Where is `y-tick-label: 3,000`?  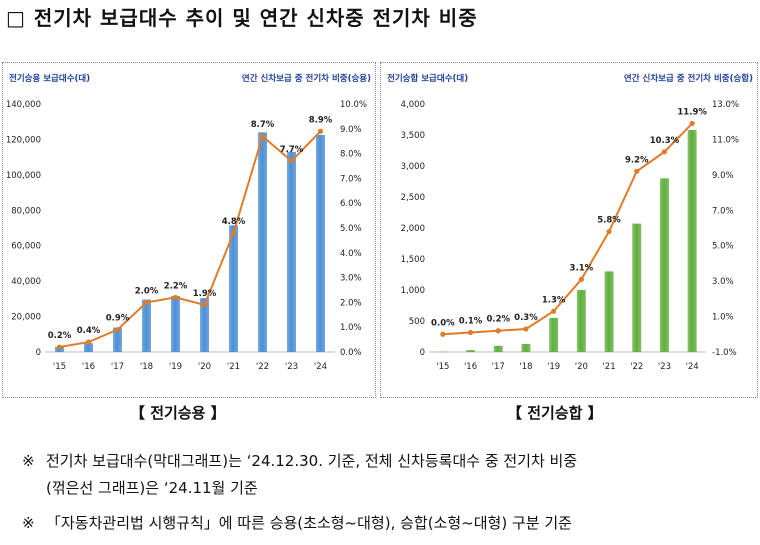 y-tick-label: 3,000 is located at coordinates (413, 167).